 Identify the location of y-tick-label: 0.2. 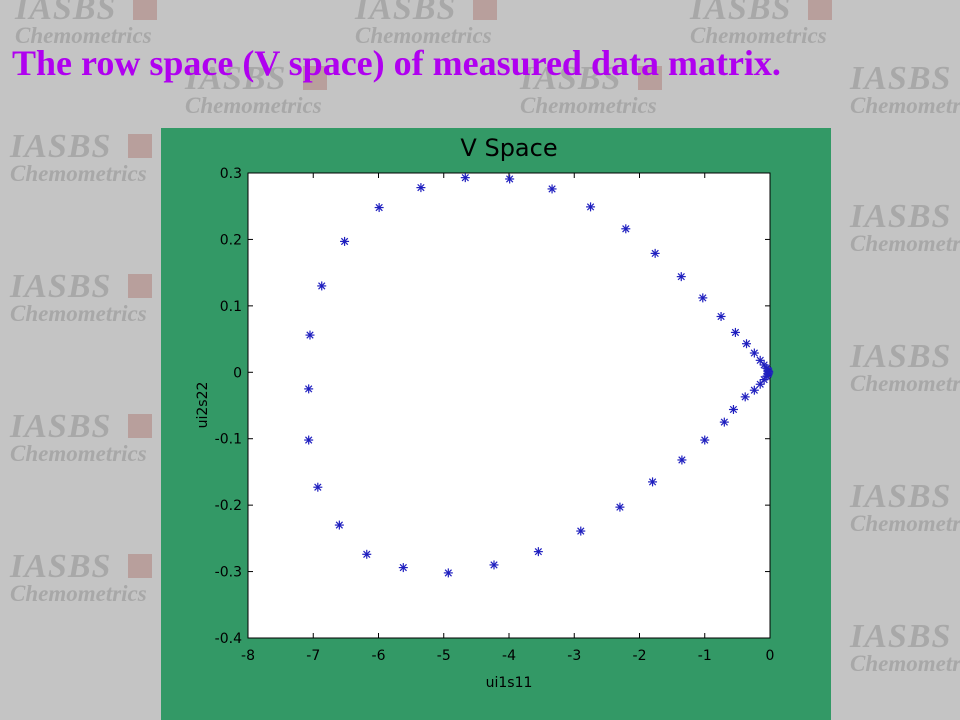
(231, 240).